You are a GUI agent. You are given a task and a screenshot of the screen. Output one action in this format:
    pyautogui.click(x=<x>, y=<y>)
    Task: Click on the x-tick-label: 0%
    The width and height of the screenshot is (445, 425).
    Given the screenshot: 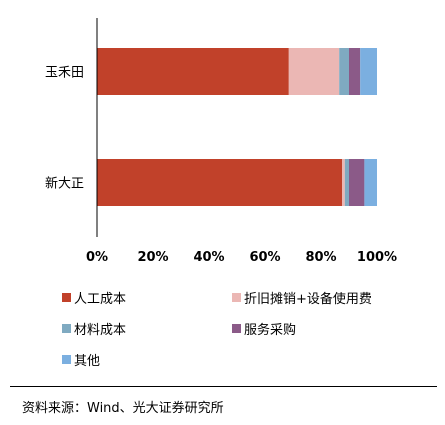 What is the action you would take?
    pyautogui.click(x=97, y=257)
    